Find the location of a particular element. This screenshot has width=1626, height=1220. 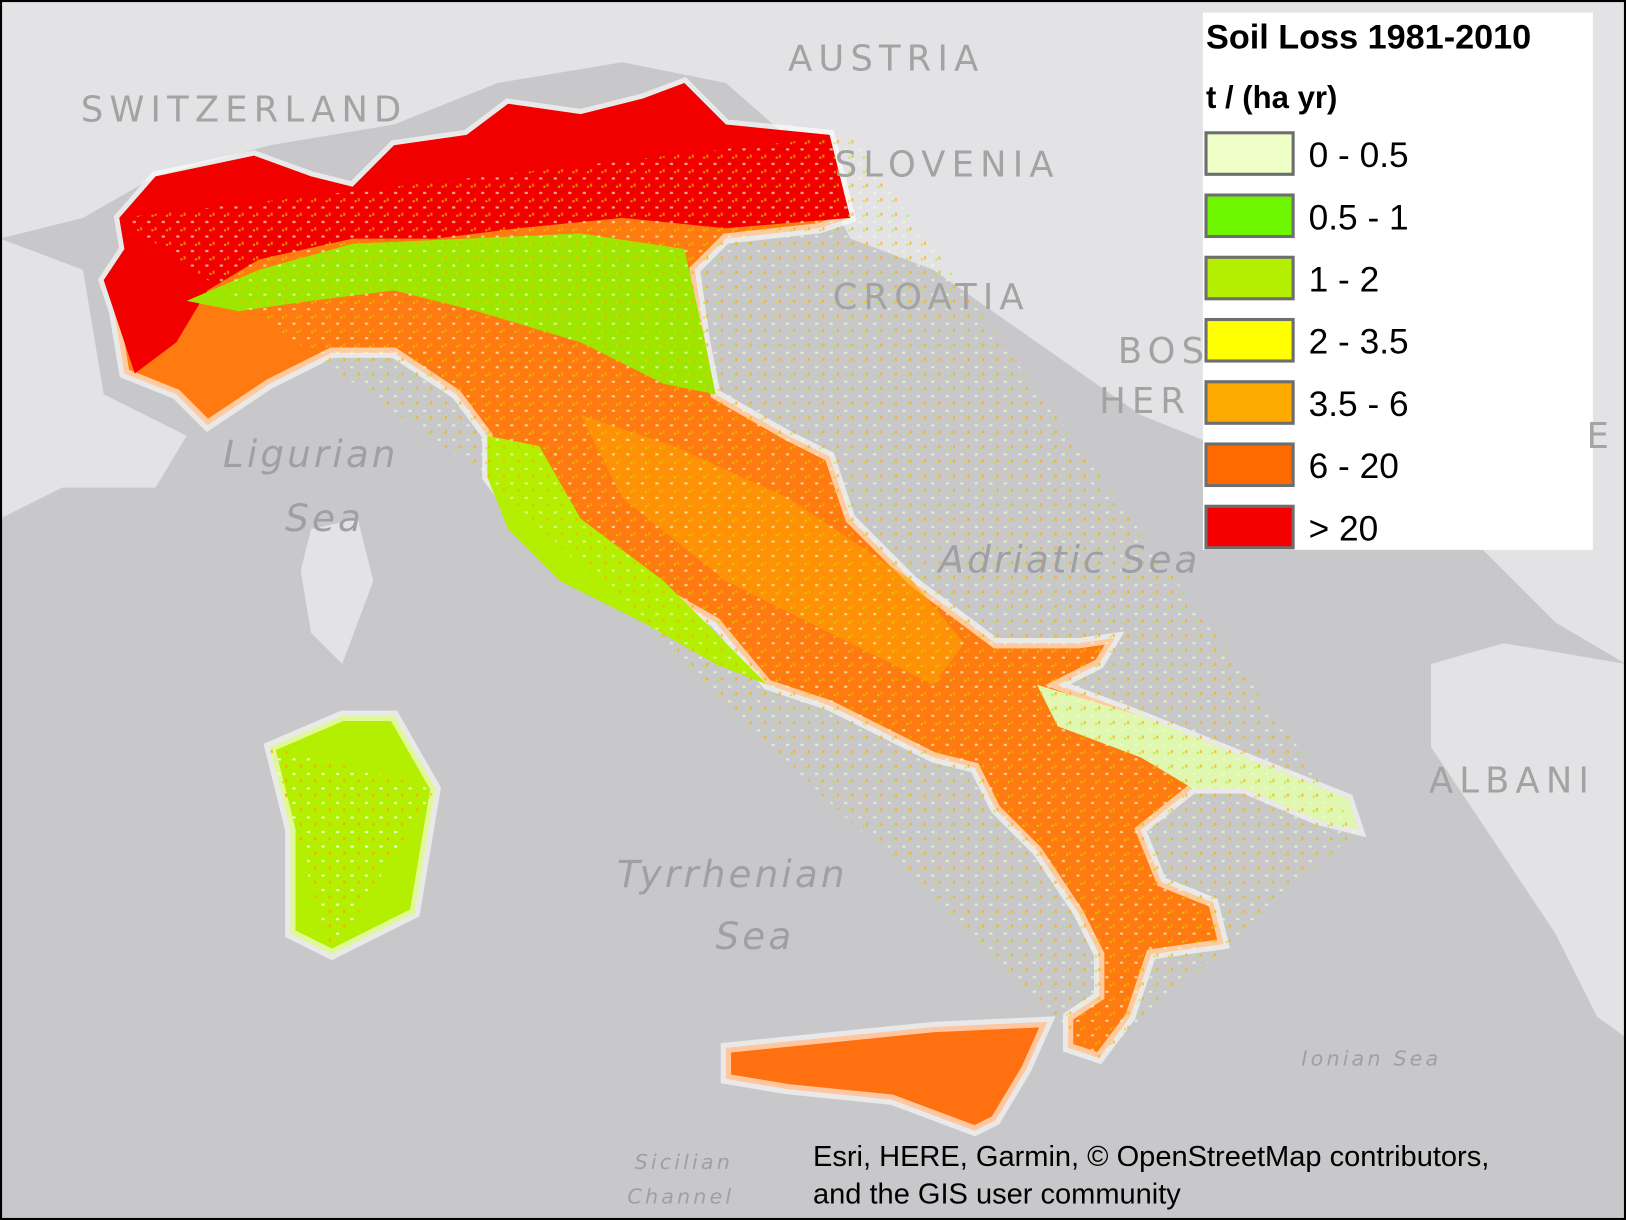

country-label: E is located at coordinates (1601, 436).